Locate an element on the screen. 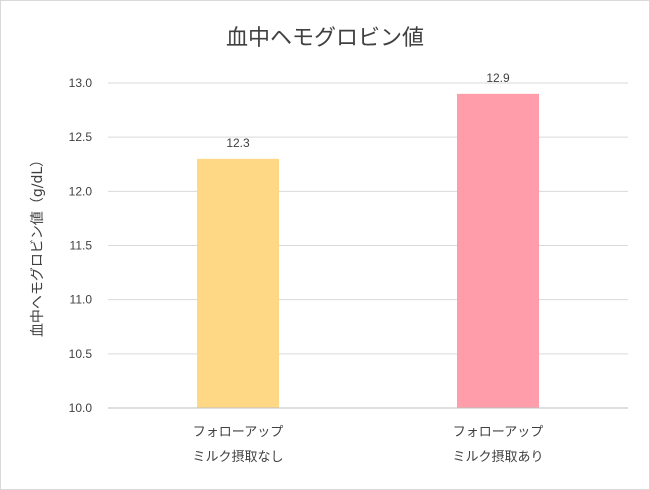 The image size is (650, 490). y-tick-label: 10.5 is located at coordinates (81, 354).